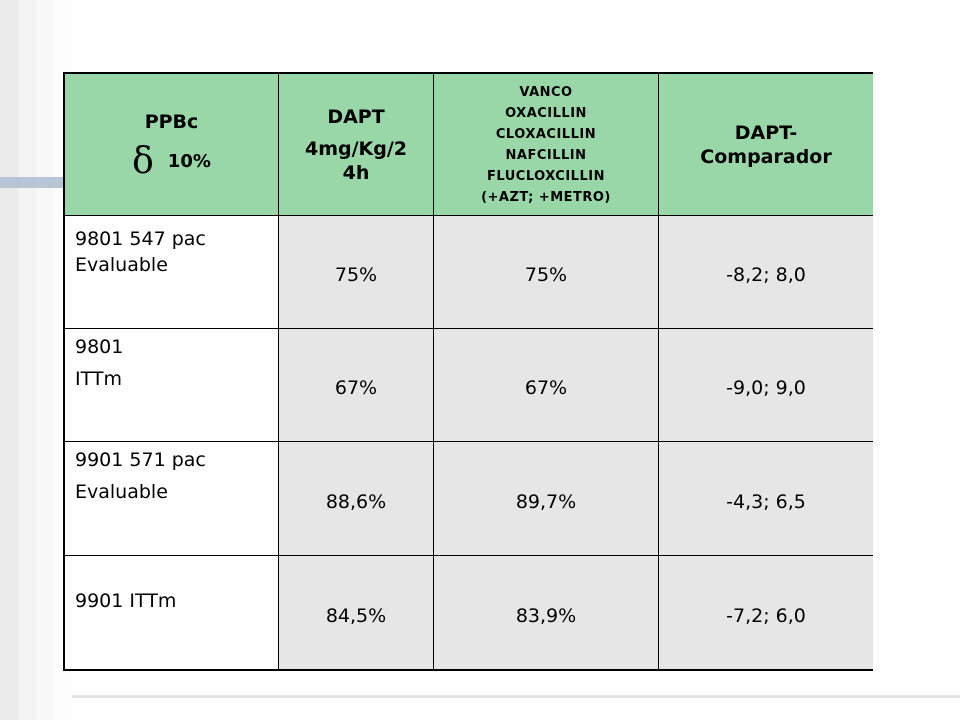 Image resolution: width=960 pixels, height=720 pixels. What do you see at coordinates (143, 161) in the screenshot?
I see `delta-symbol: δ` at bounding box center [143, 161].